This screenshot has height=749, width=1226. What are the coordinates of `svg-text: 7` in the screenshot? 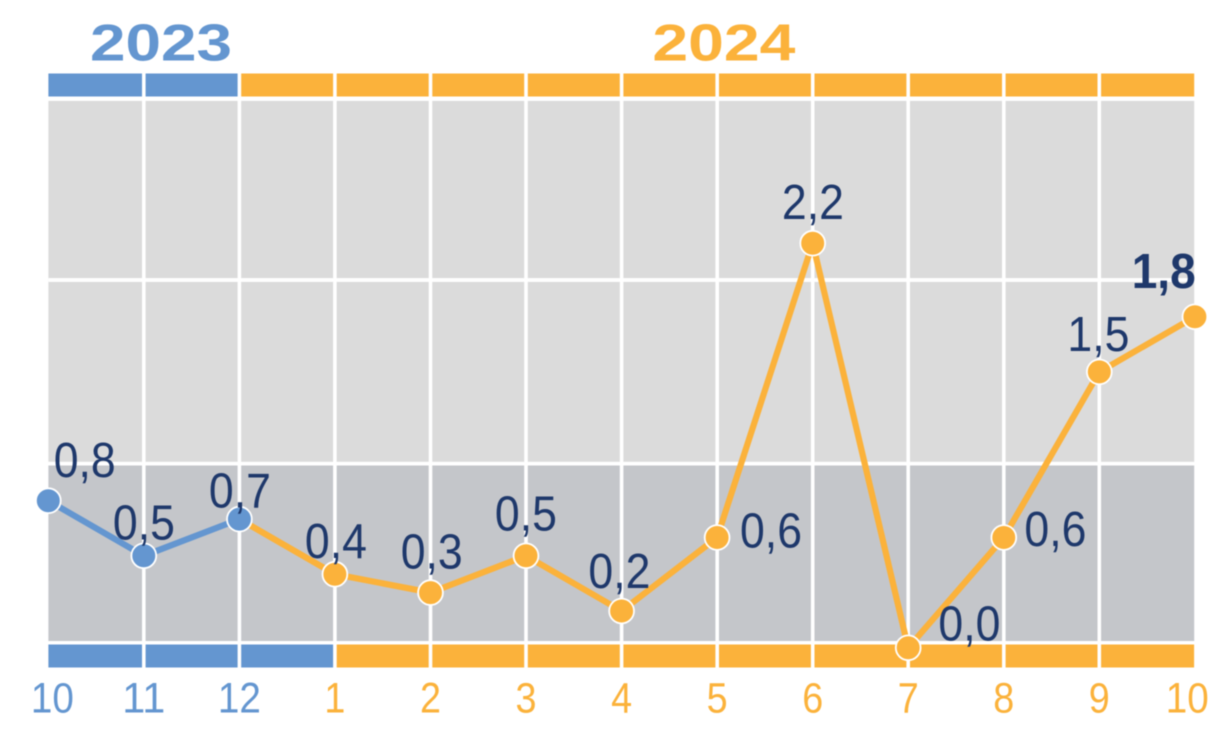 It's located at (908, 699).